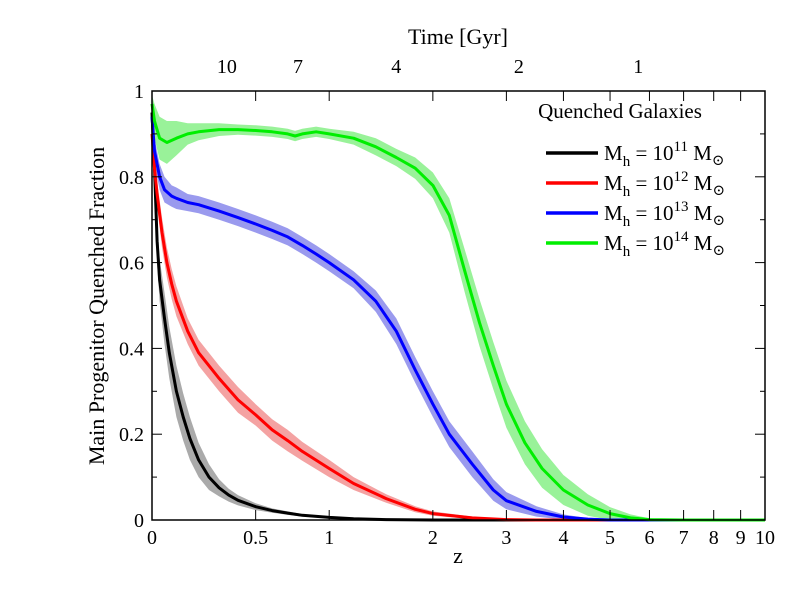  What do you see at coordinates (664, 184) in the screenshot?
I see `legend-label-2: Mh = 1012 M⊙` at bounding box center [664, 184].